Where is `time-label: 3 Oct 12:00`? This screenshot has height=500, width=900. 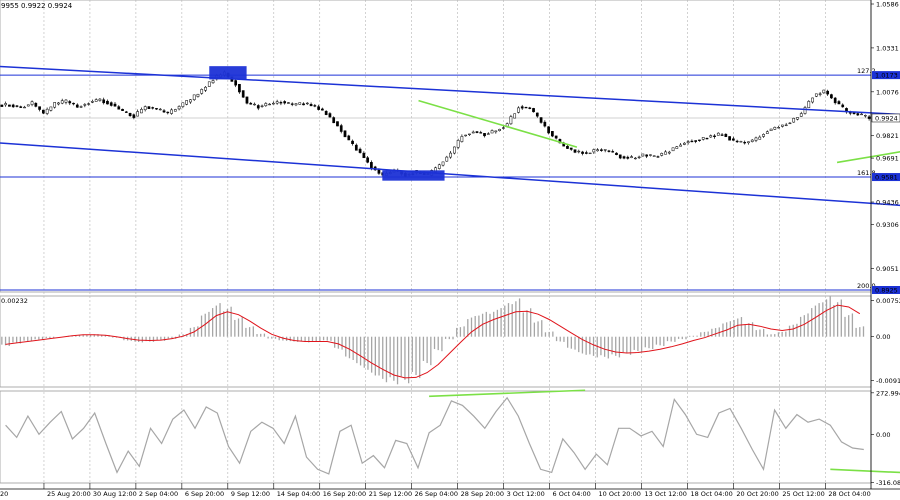
time-label: 3 Oct 12:00 is located at coordinates (526, 494).